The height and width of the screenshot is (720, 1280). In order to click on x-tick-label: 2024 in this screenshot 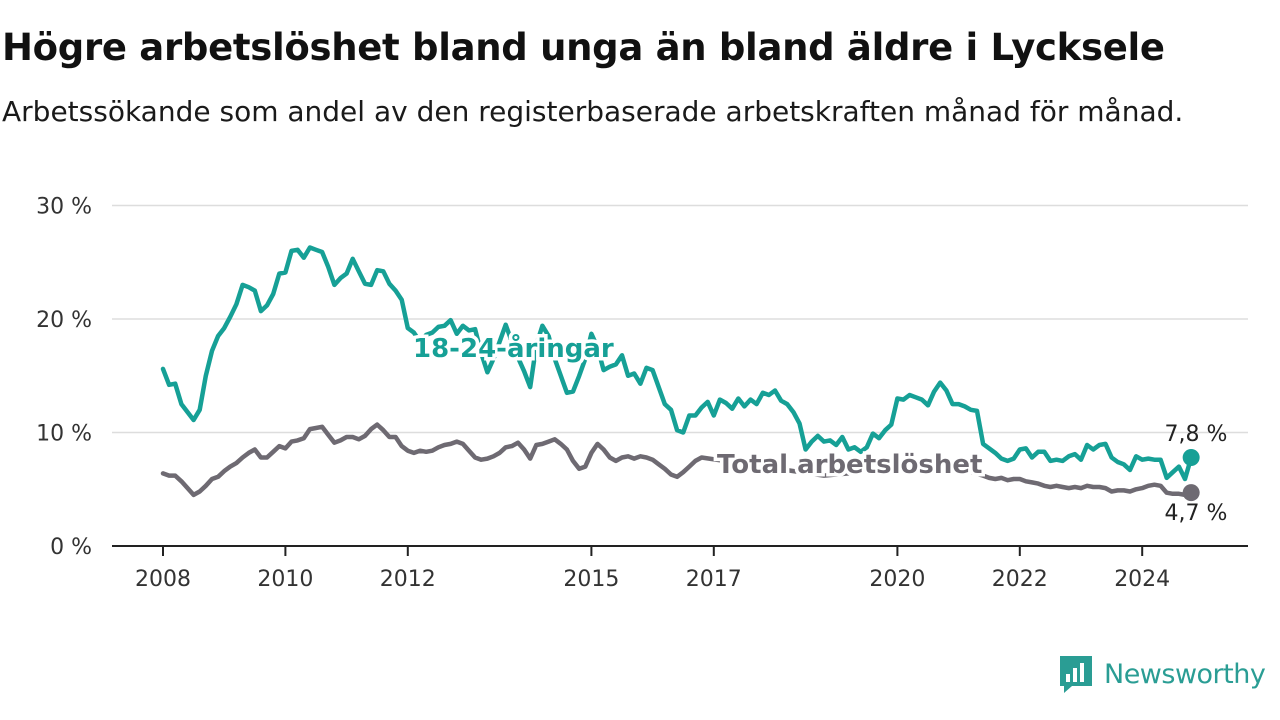, I will do `click(1142, 579)`.